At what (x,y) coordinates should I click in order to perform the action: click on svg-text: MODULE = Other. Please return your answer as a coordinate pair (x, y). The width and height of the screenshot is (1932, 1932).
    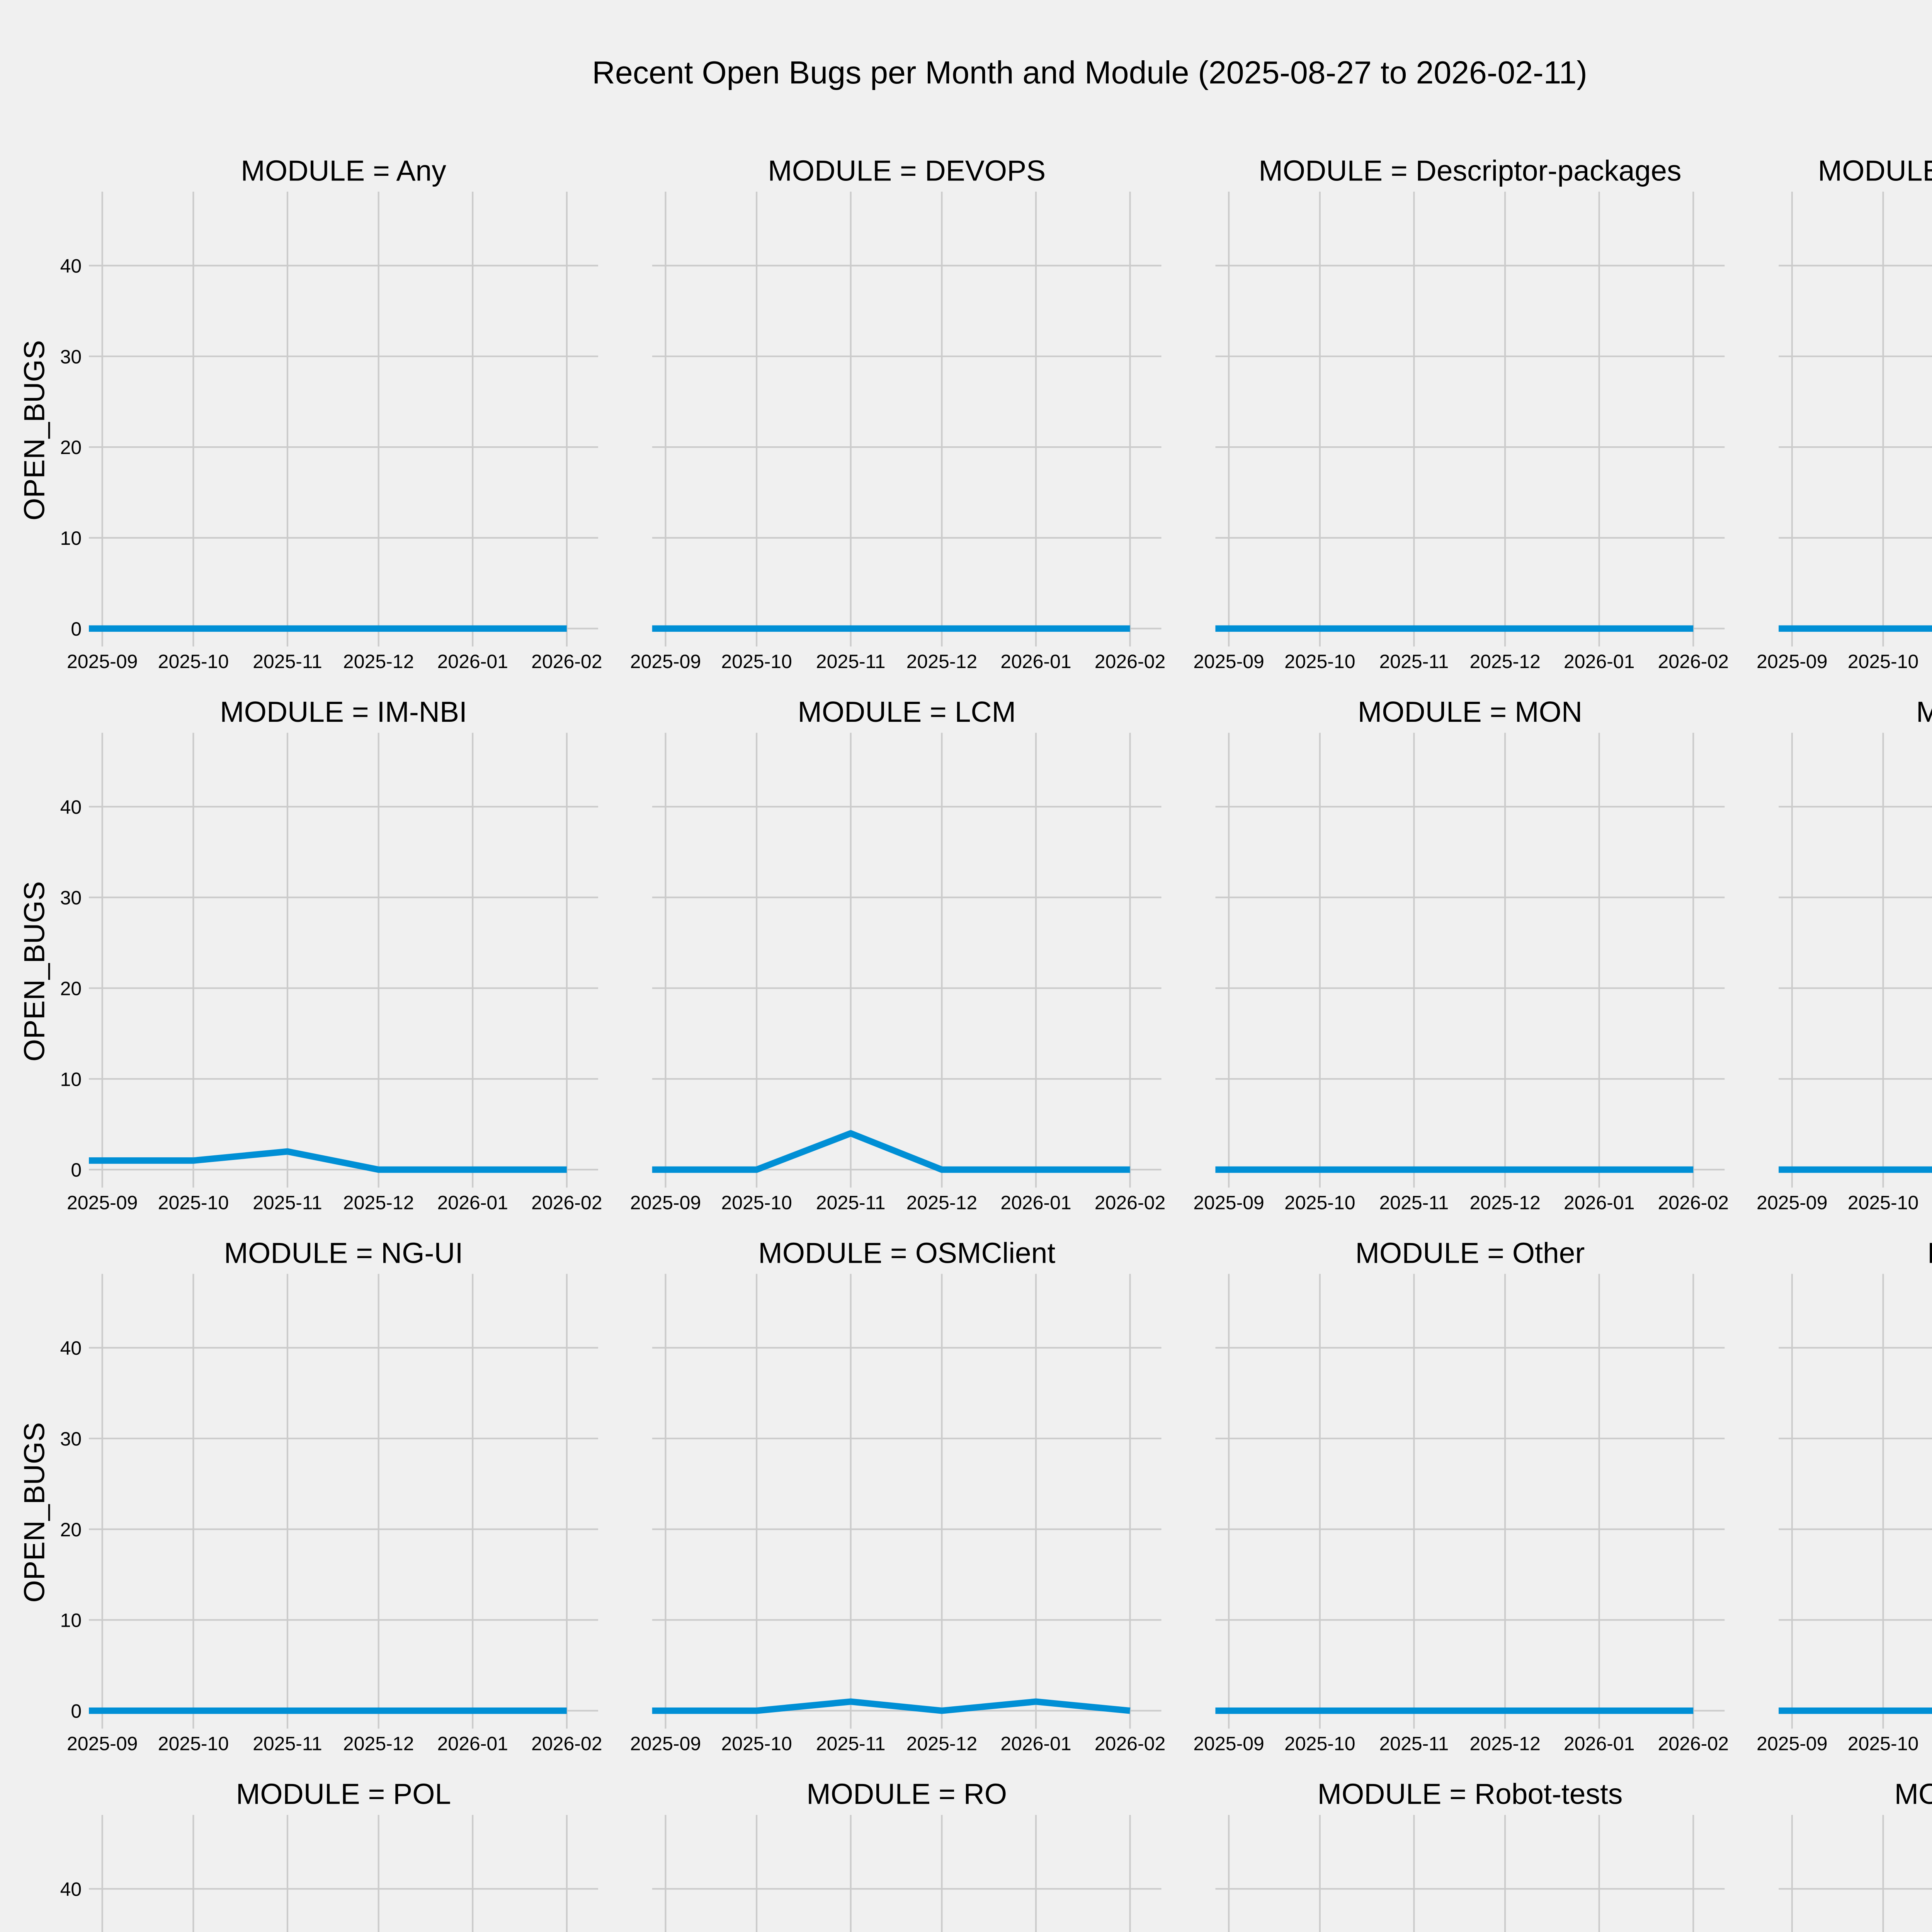
    Looking at the image, I should click on (1470, 1253).